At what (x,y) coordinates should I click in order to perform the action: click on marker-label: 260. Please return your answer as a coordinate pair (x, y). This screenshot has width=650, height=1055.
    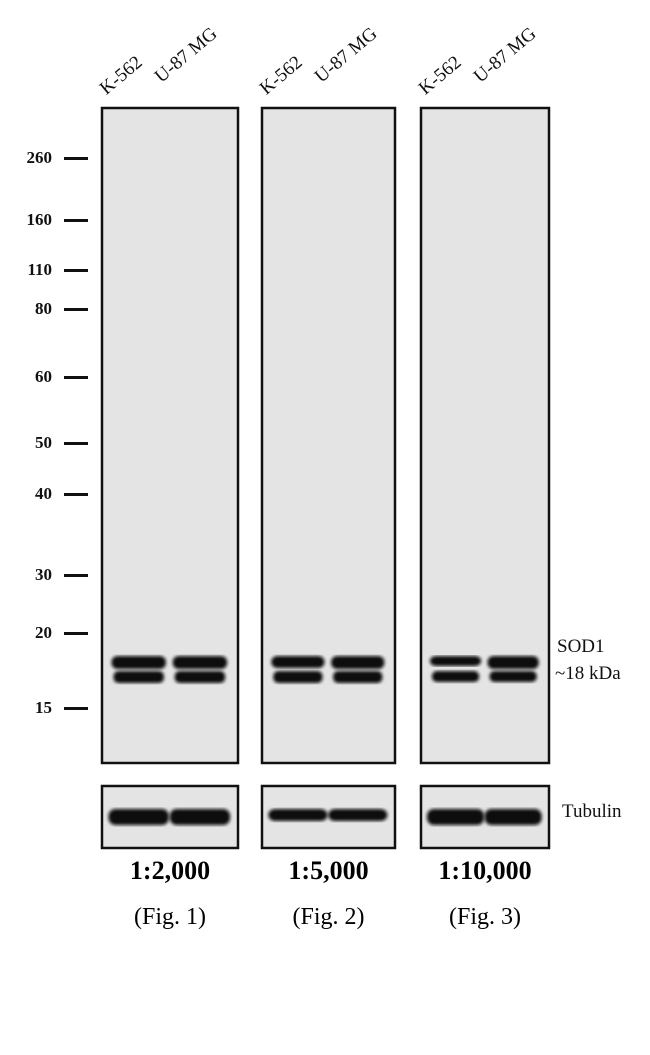
    Looking at the image, I should click on (39, 157).